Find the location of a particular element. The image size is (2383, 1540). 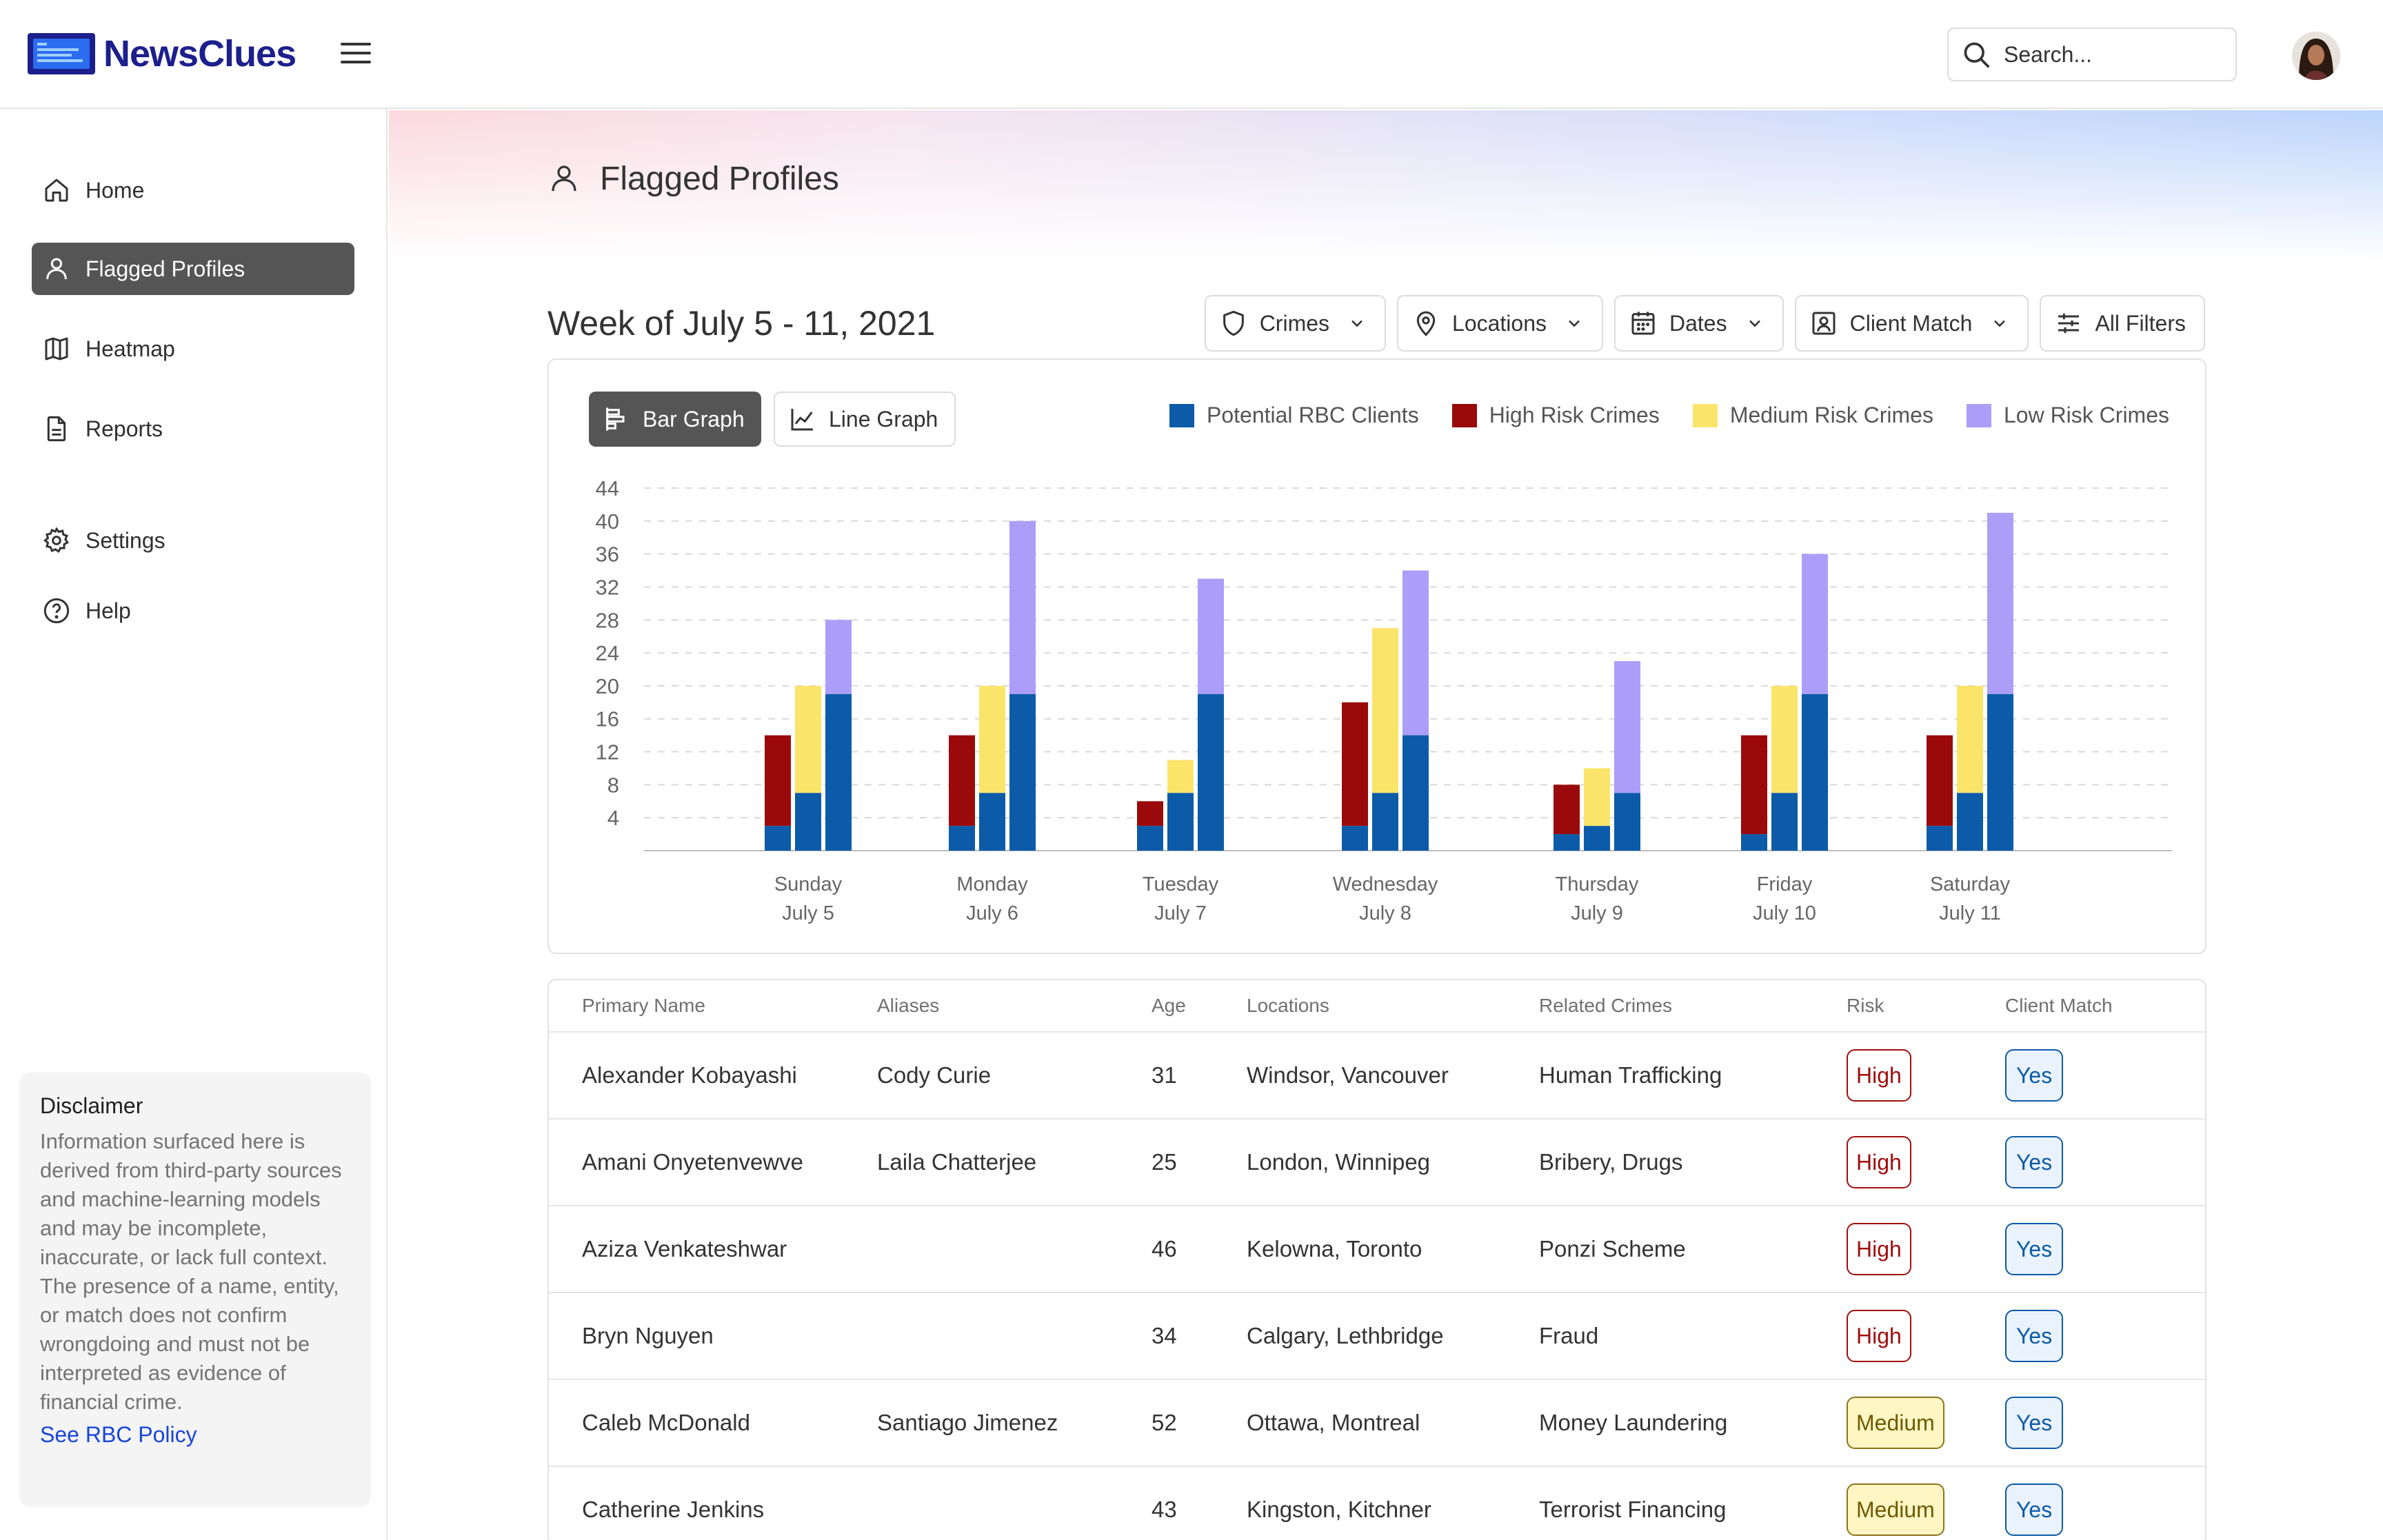

search-box is located at coordinates (2092, 55).